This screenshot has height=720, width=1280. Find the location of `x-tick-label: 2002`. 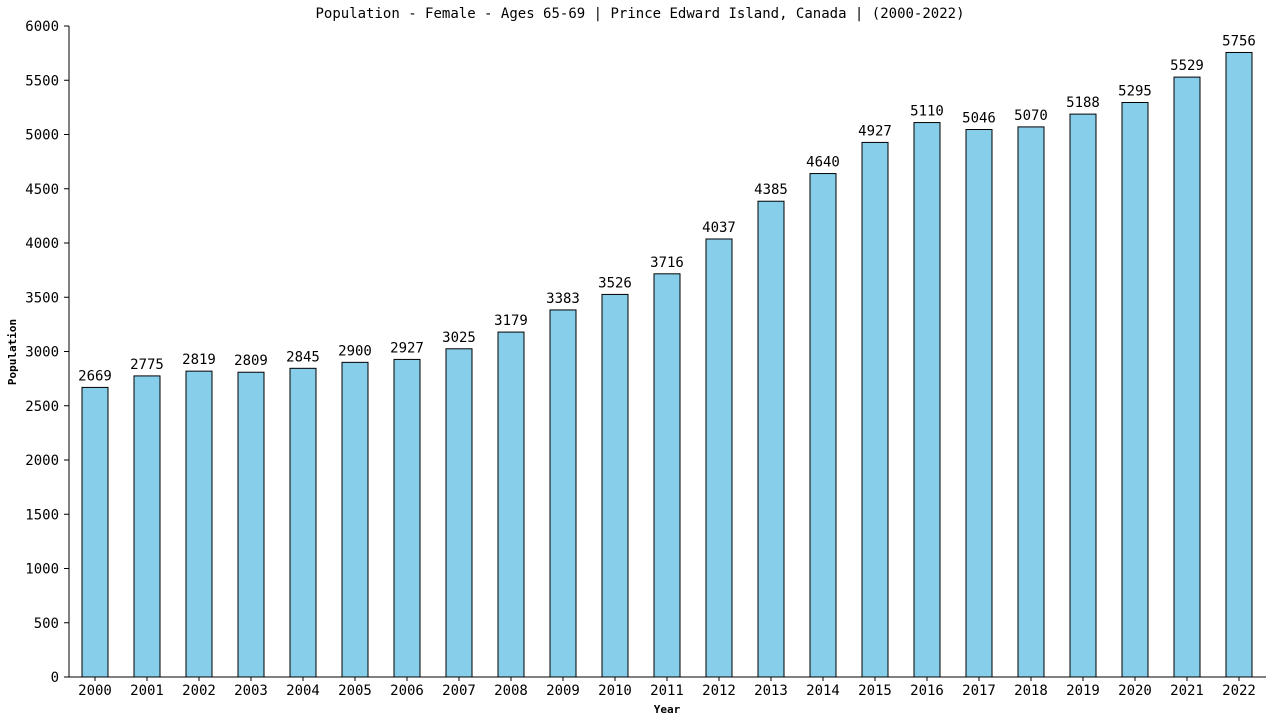

x-tick-label: 2002 is located at coordinates (199, 691).